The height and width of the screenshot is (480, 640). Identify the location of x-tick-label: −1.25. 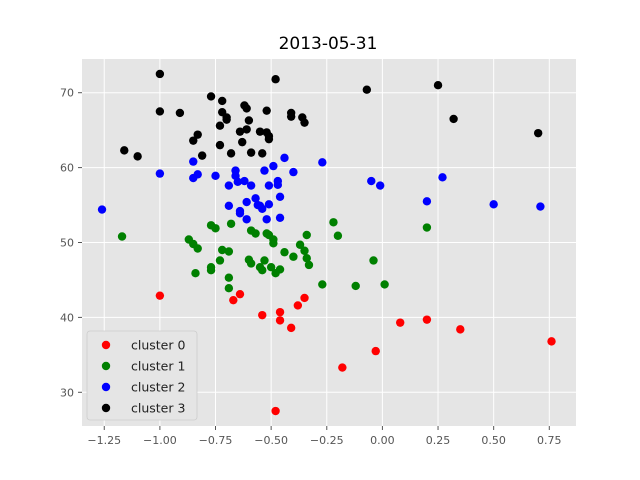
(104, 440).